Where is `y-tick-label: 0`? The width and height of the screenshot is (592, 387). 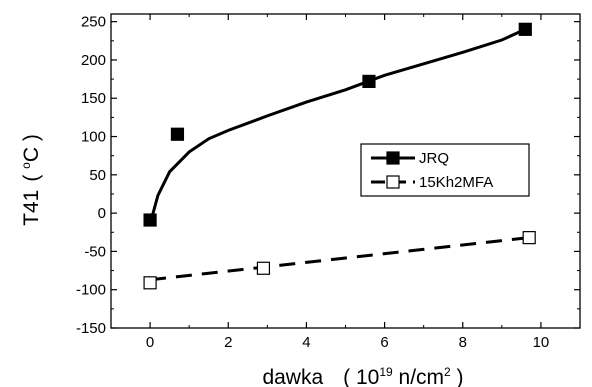 y-tick-label: 0 is located at coordinates (102, 213).